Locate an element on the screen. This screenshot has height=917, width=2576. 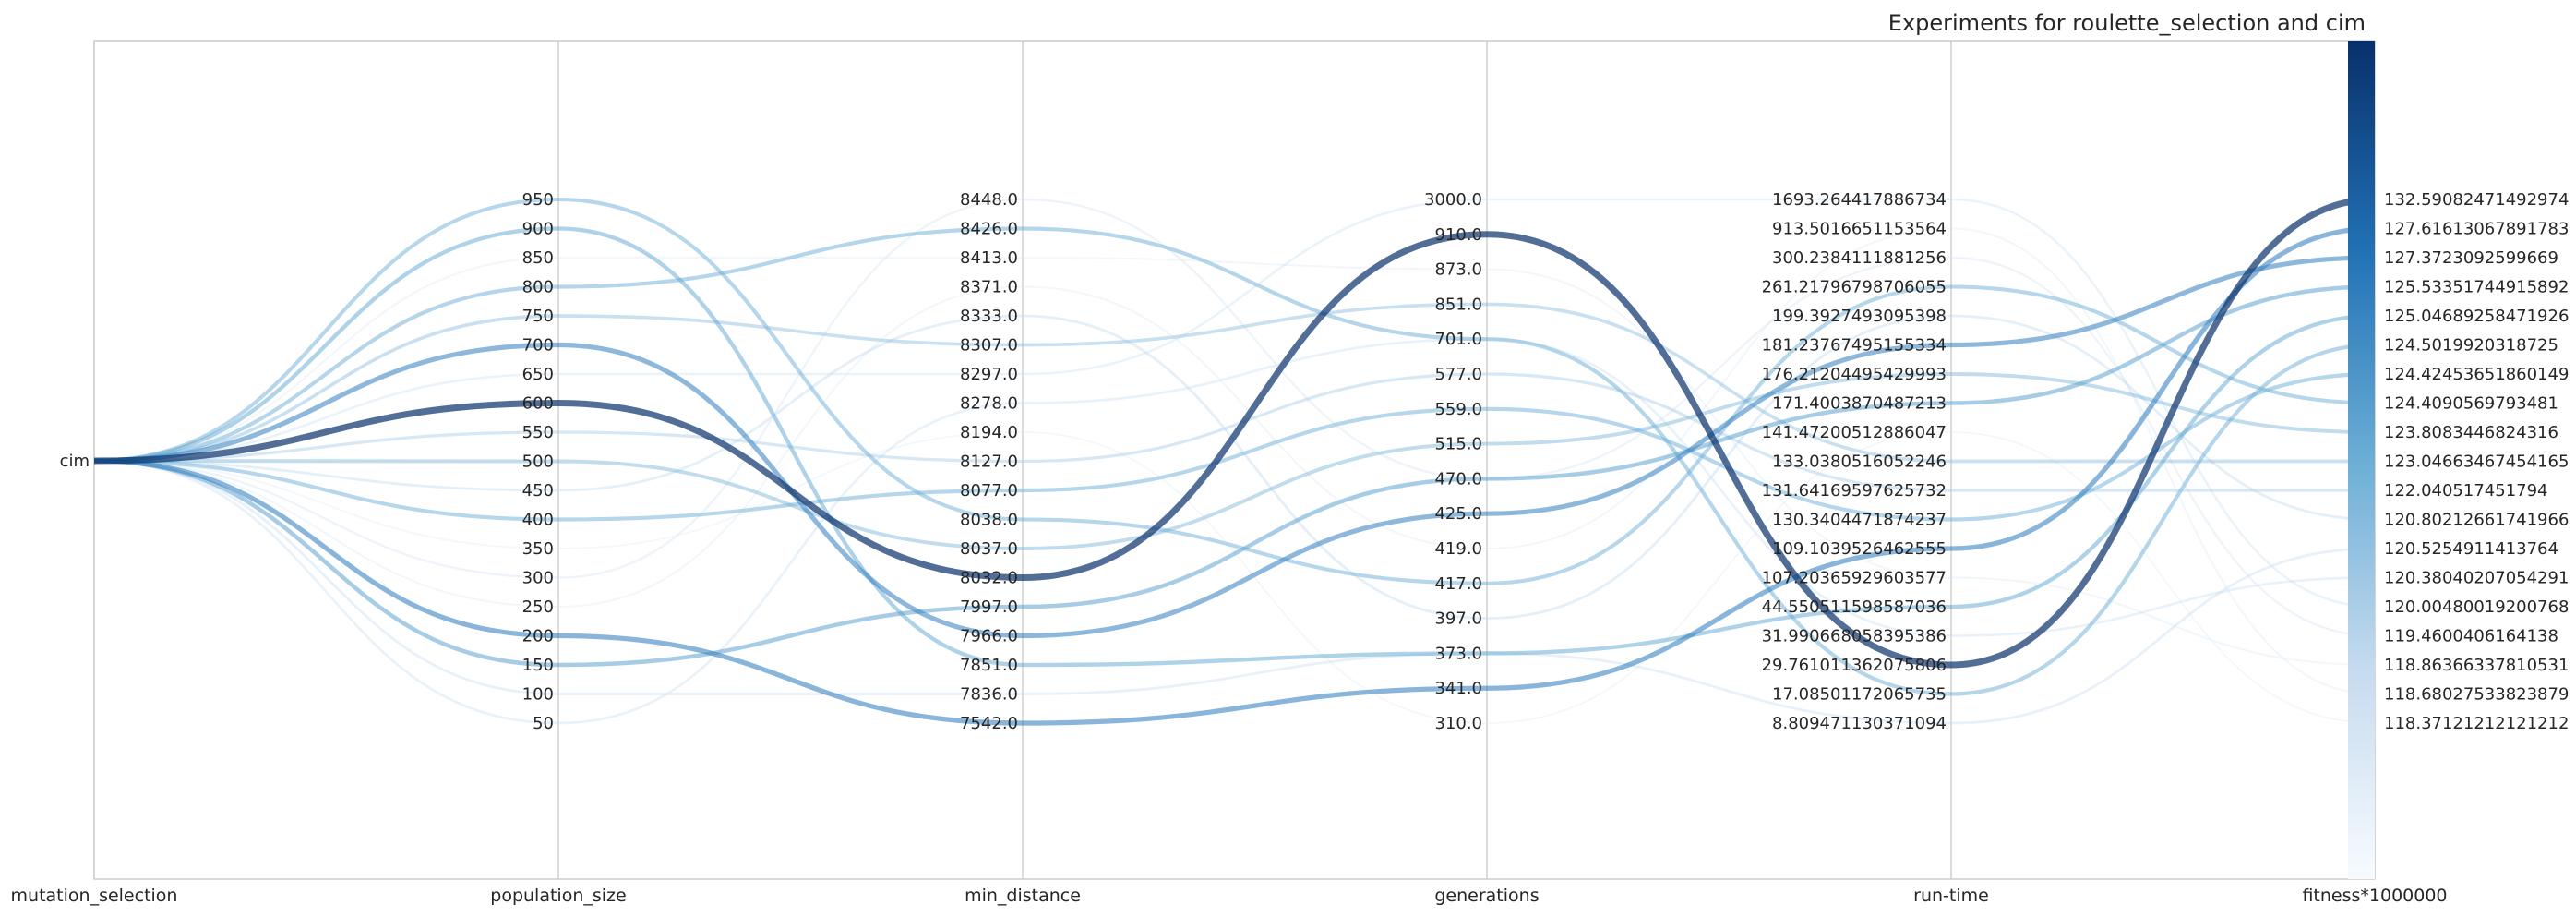
tick-label: 132.59082471492974 is located at coordinates (2477, 200).